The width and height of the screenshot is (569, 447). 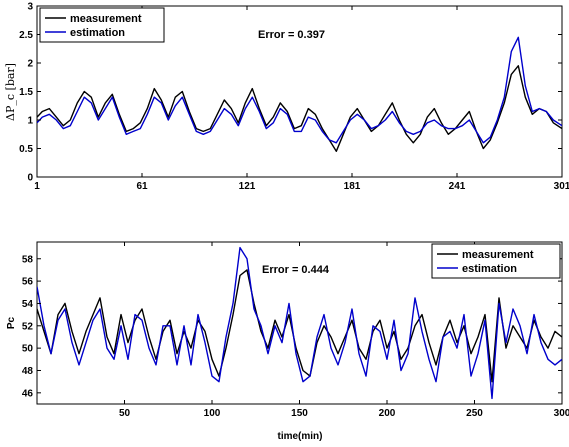 I want to click on bottom-y-tick-label: 54, so click(x=28, y=304).